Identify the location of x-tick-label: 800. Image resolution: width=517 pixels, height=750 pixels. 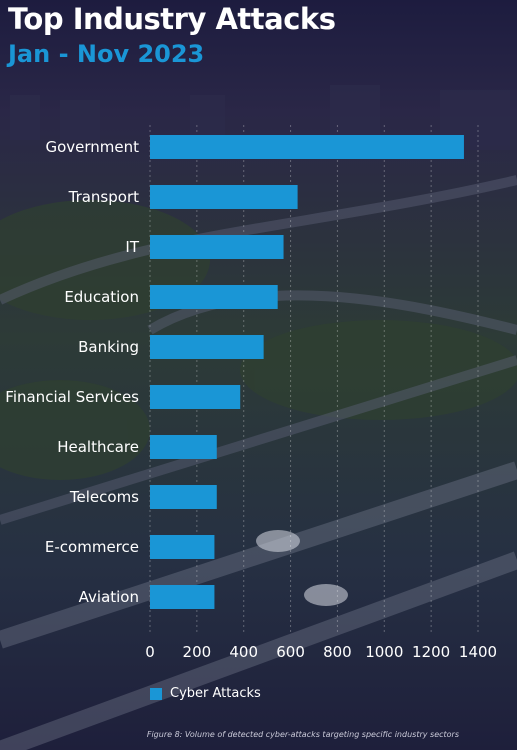
(337, 652).